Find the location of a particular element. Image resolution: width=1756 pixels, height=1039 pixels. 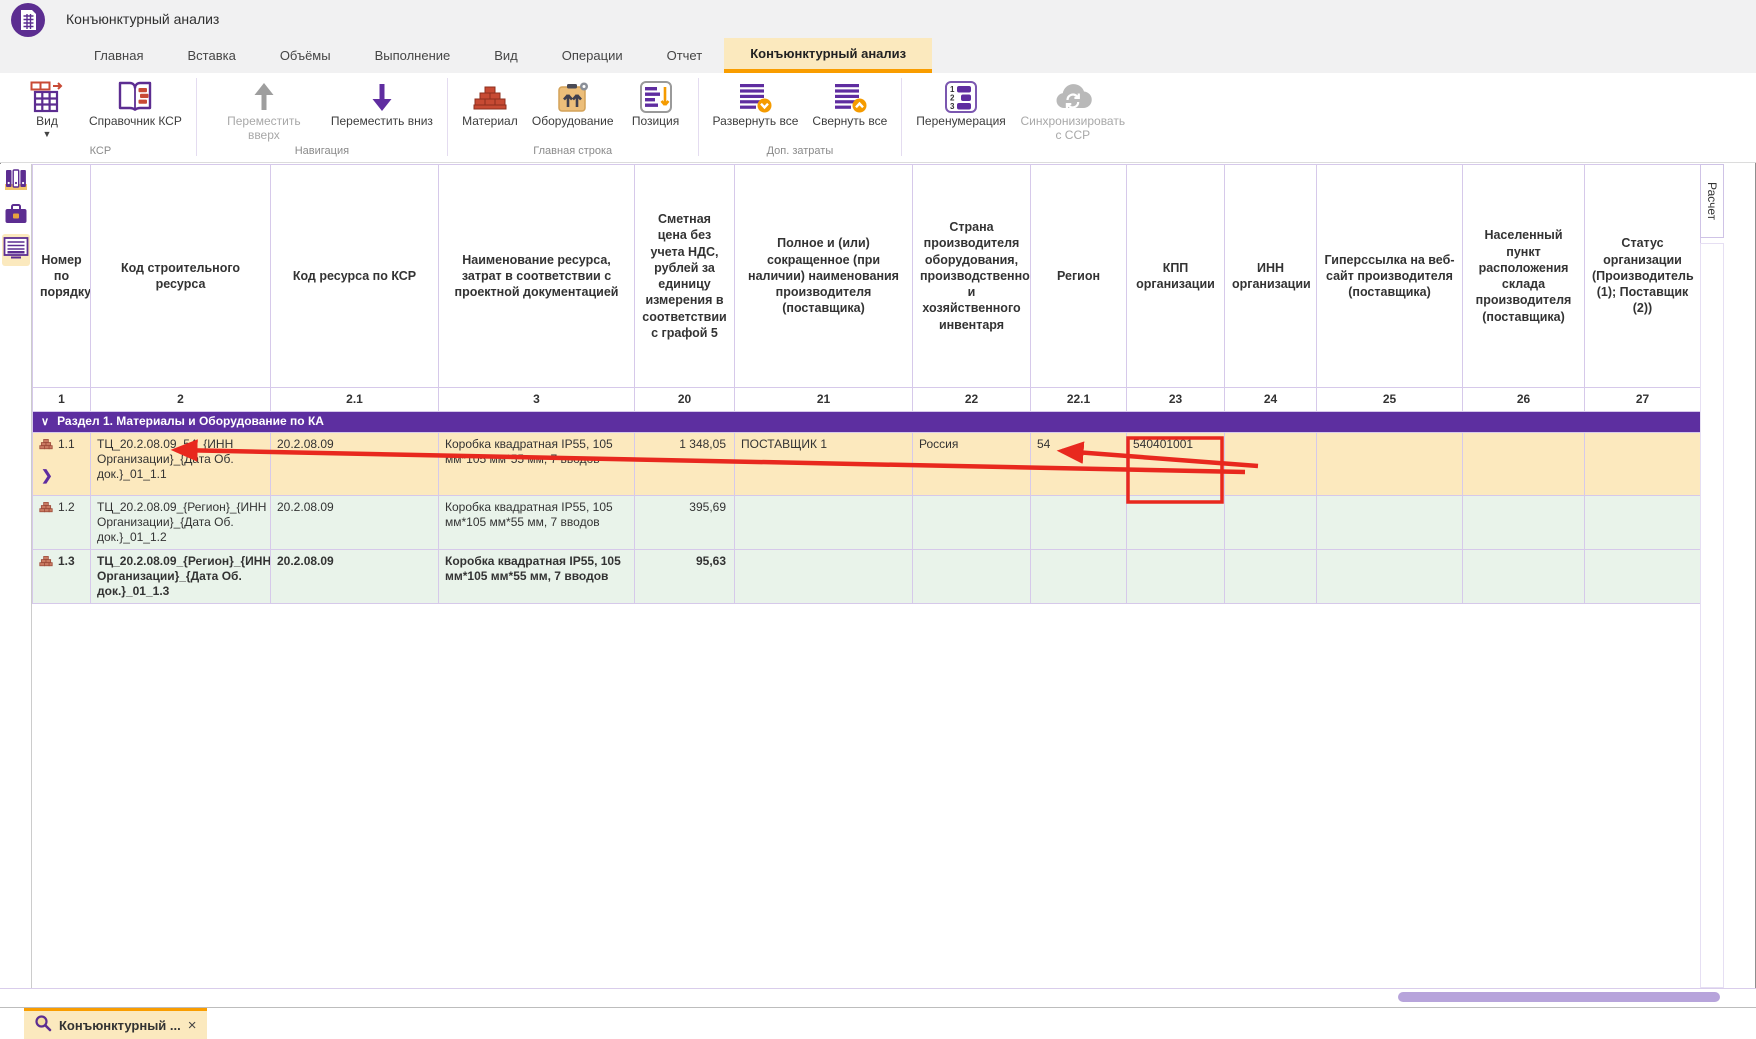

vertical-scrollbar-track is located at coordinates (1712, 615).